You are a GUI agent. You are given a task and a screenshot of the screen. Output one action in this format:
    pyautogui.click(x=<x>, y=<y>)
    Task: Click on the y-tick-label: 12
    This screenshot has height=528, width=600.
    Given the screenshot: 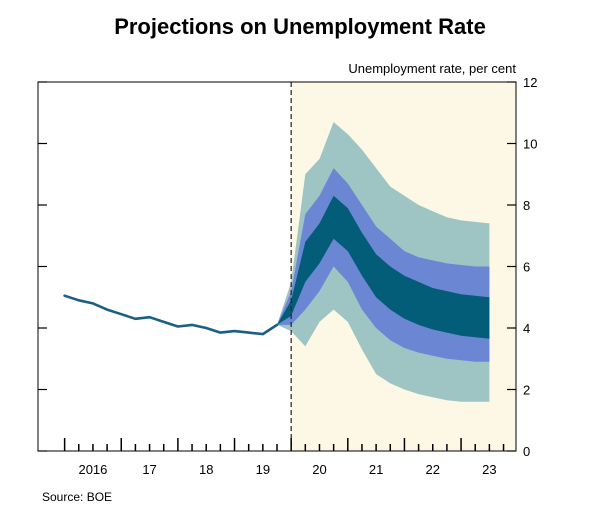 What is the action you would take?
    pyautogui.click(x=530, y=82)
    